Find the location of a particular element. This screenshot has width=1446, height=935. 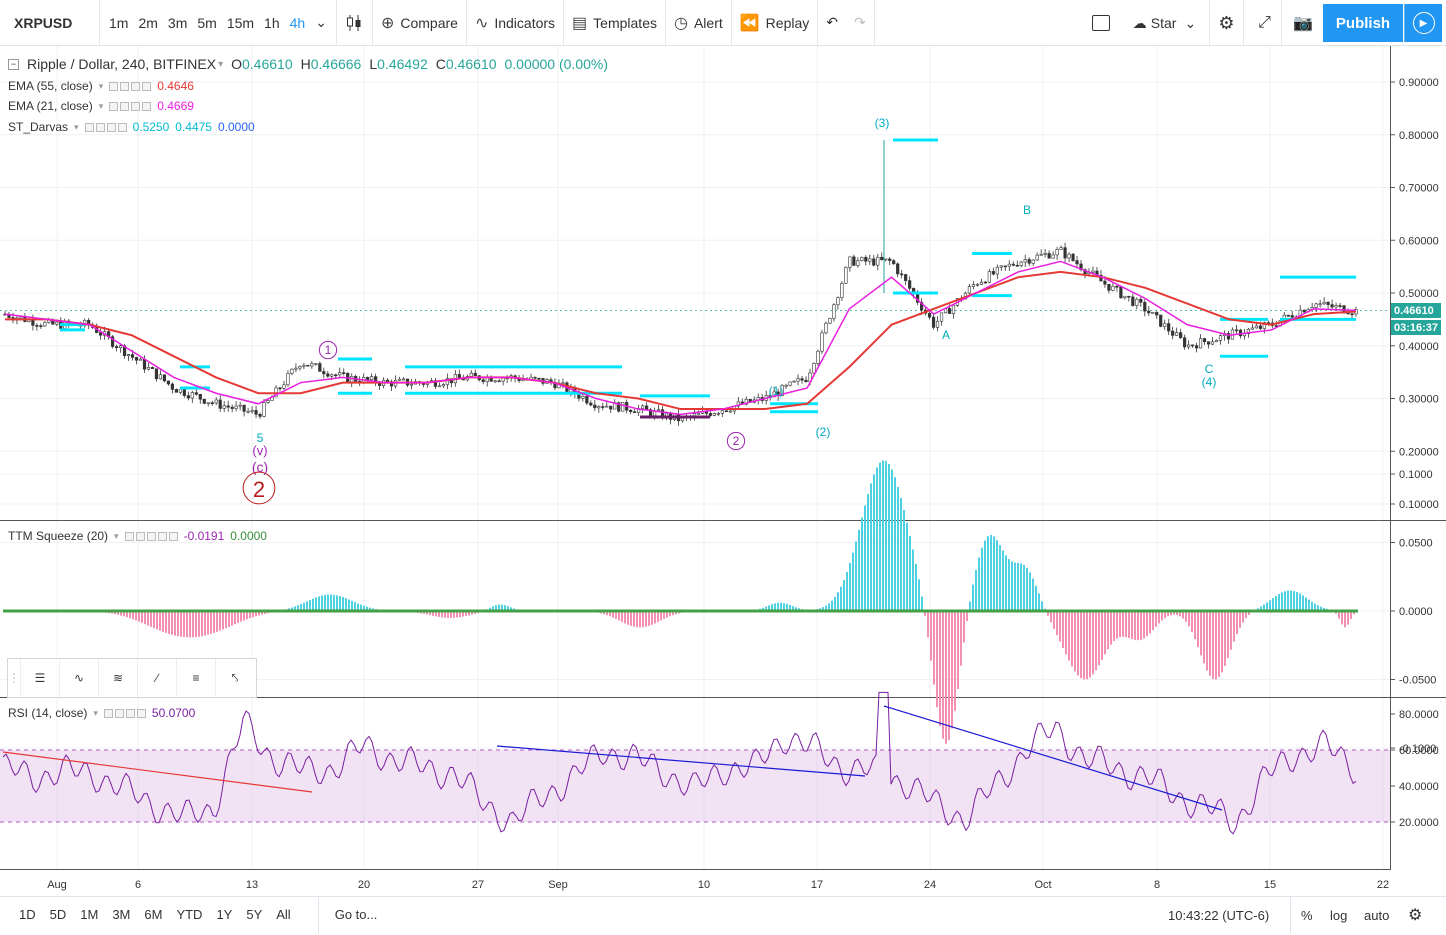

stream-button: ▶ is located at coordinates (1423, 23).